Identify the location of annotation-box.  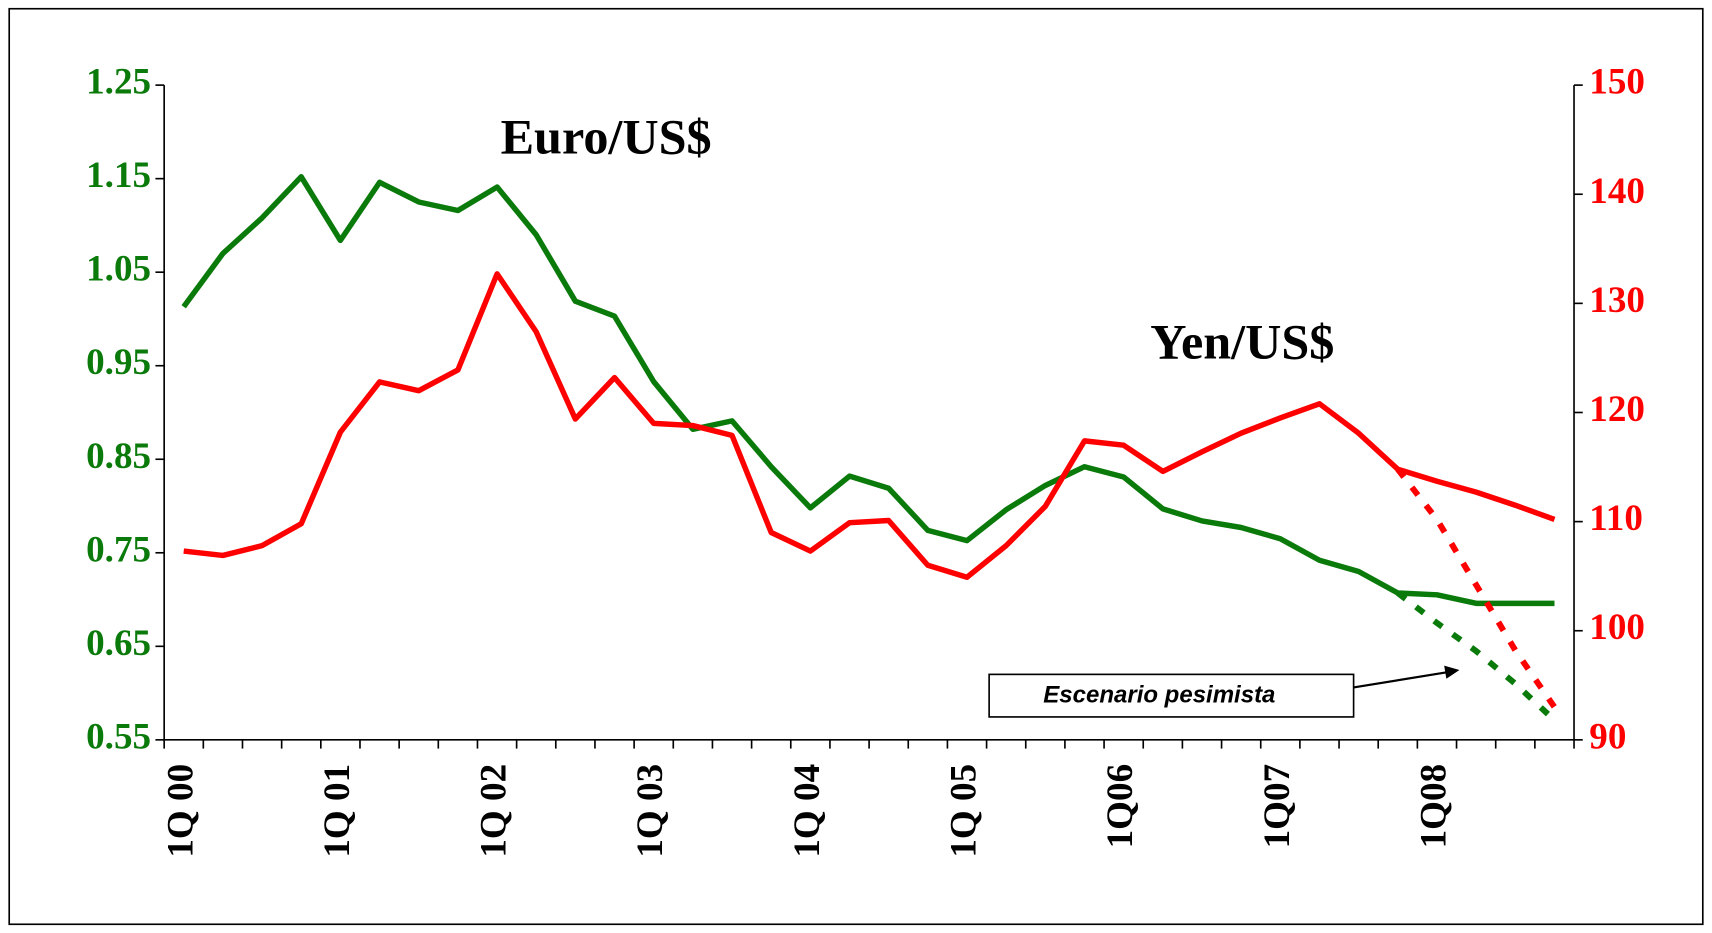
(1171, 695).